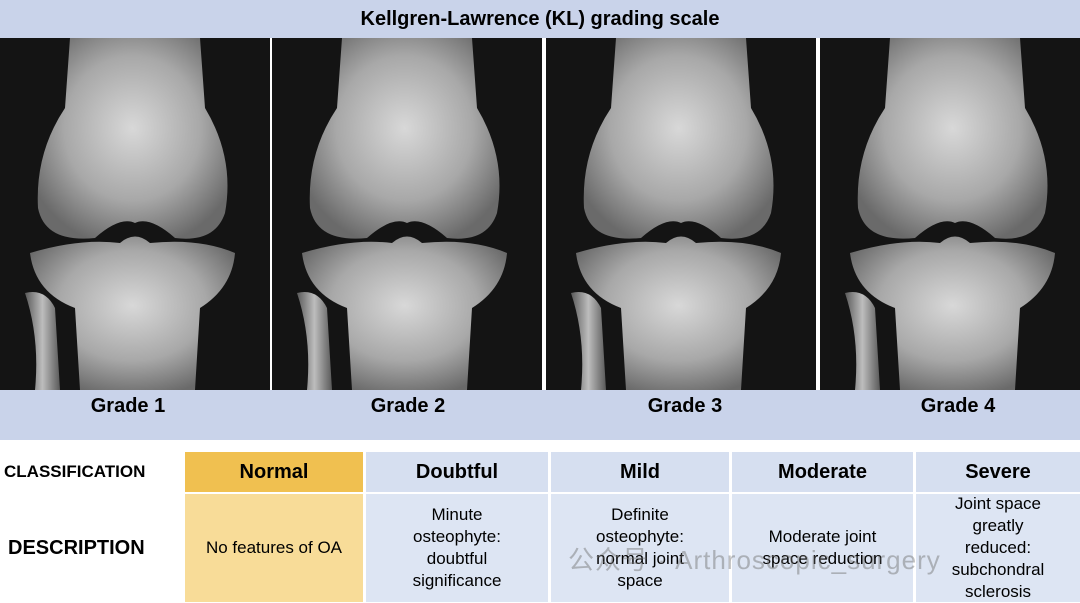 The height and width of the screenshot is (603, 1080). I want to click on description: Definite osteophyte: normal joint space, so click(640, 548).